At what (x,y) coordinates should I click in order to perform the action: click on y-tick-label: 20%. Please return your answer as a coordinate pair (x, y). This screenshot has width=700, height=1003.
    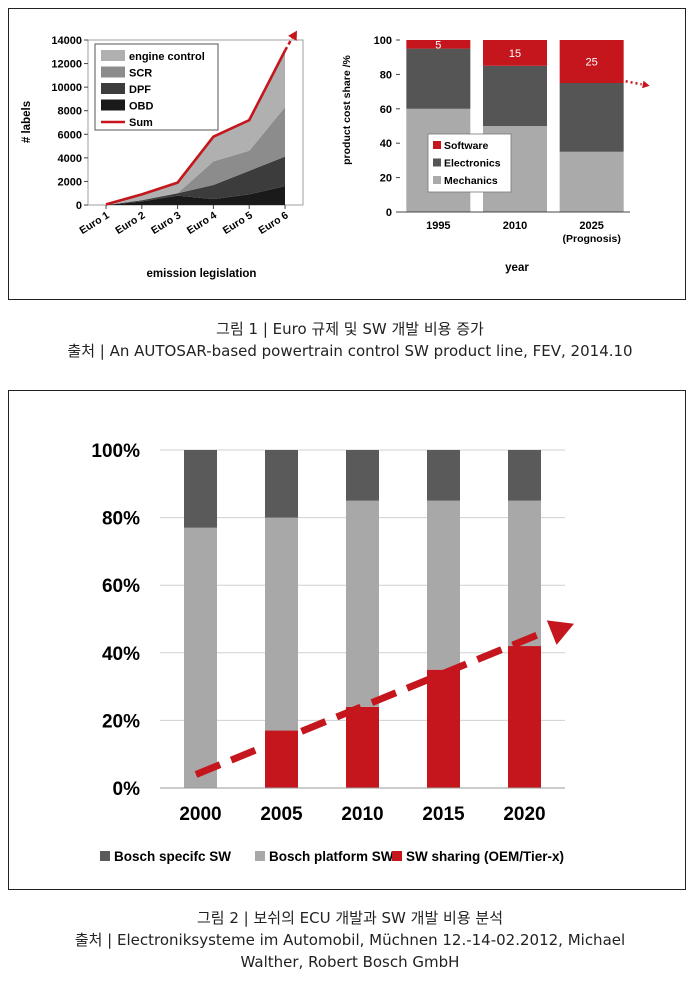
    Looking at the image, I should click on (121, 721).